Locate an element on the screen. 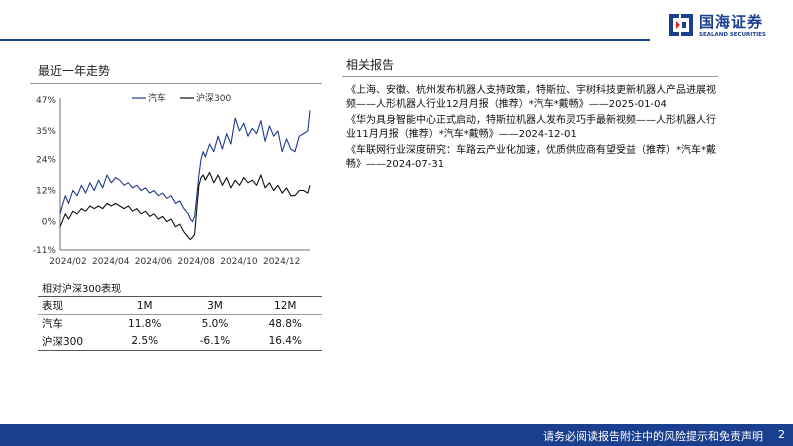  table-cell: 48.8% is located at coordinates (285, 323).